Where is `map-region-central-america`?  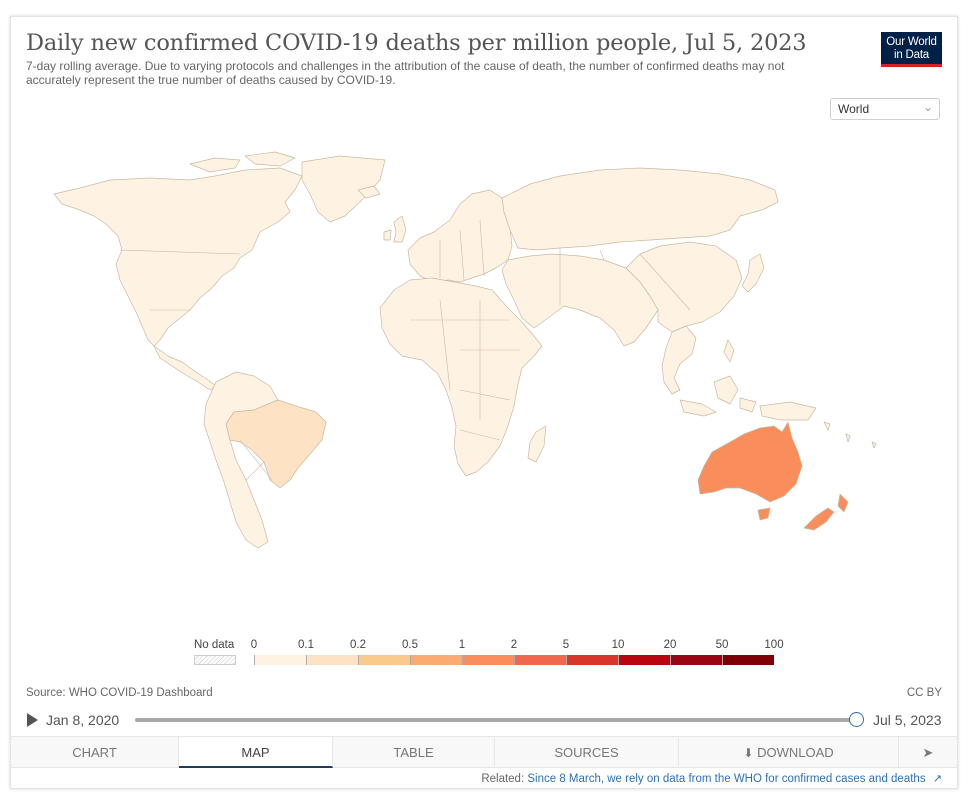 map-region-central-america is located at coordinates (185, 368).